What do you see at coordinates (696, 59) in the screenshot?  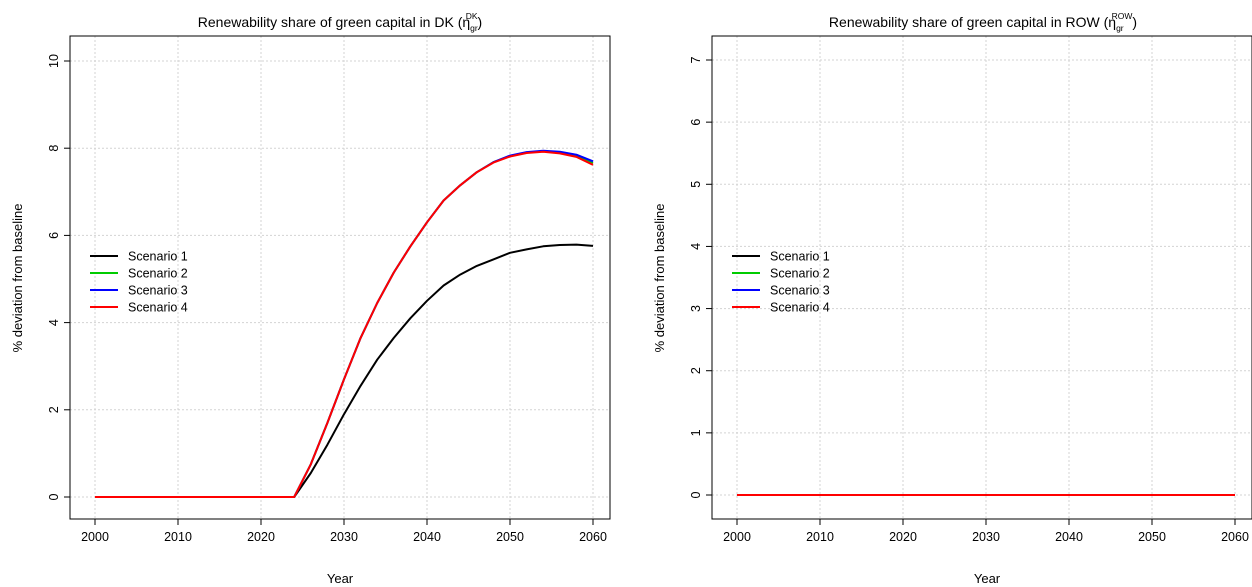 I see `y-tick-label: 7` at bounding box center [696, 59].